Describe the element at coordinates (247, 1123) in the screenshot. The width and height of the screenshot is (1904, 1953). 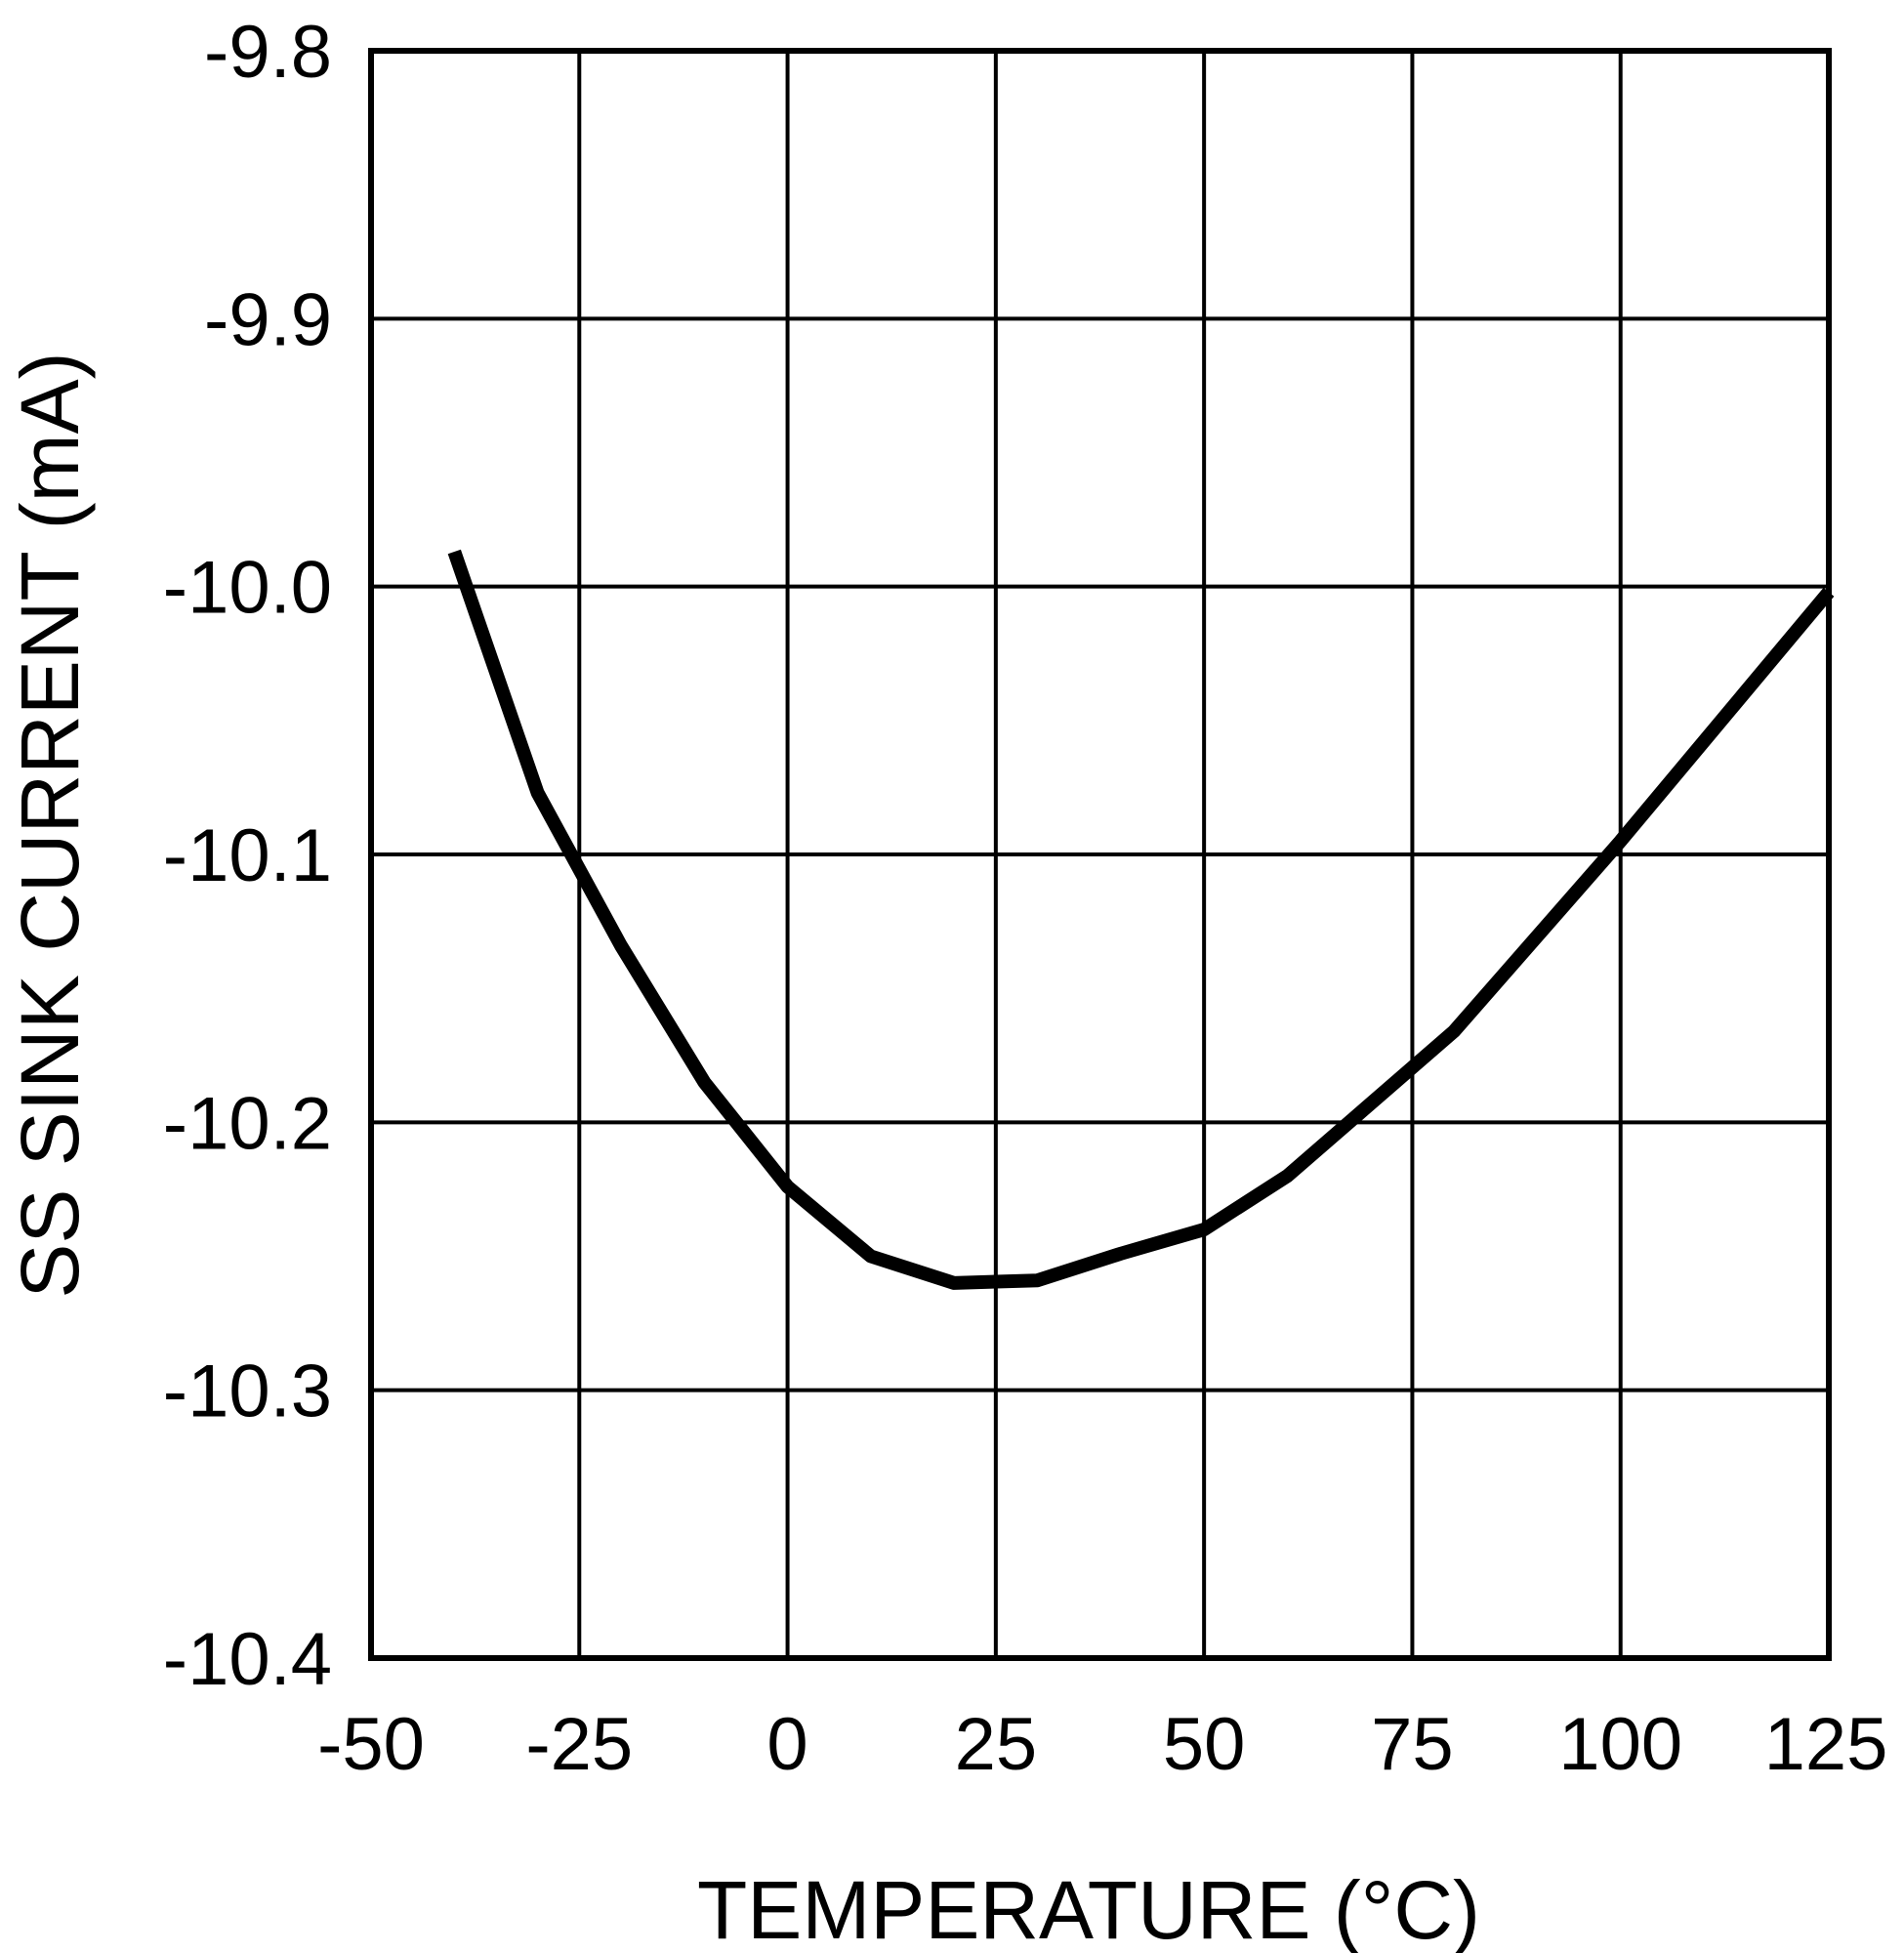
I see `y-tick-label: -10.2` at that location.